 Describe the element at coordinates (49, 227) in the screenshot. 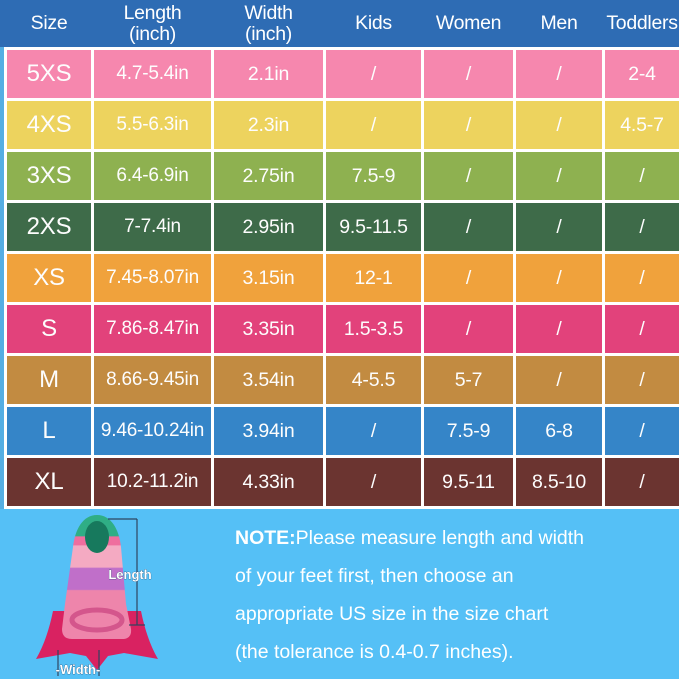

I see `cell-size-2XS: 2XS` at that location.